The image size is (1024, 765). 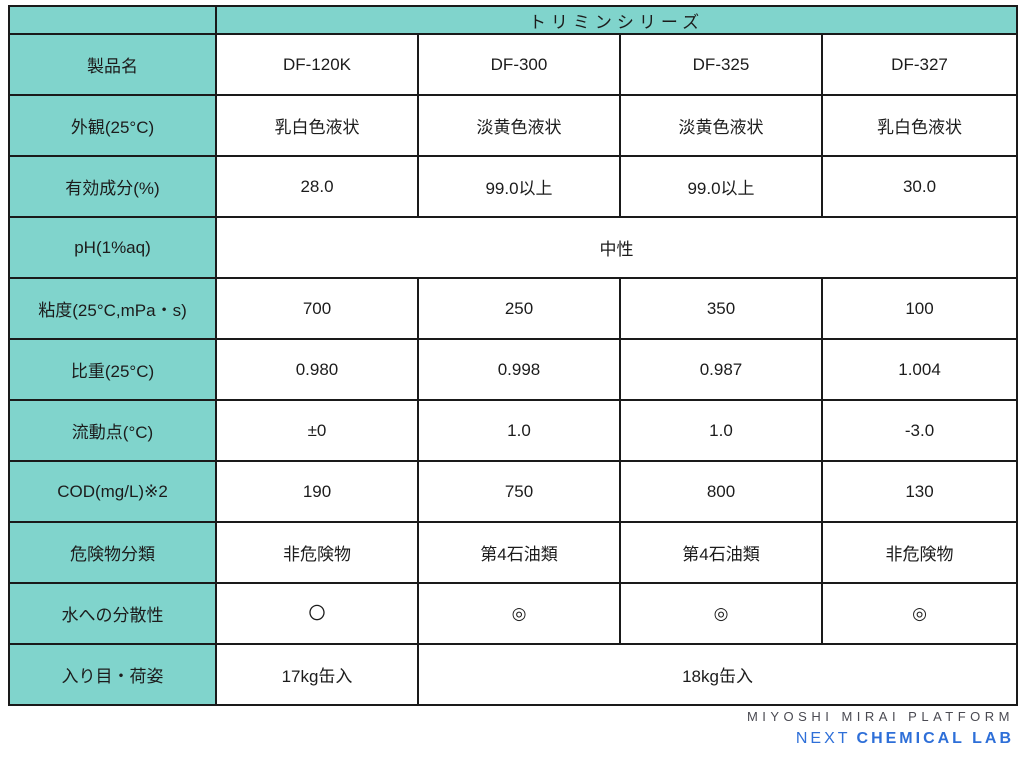 I want to click on corner-cell, so click(x=112, y=20).